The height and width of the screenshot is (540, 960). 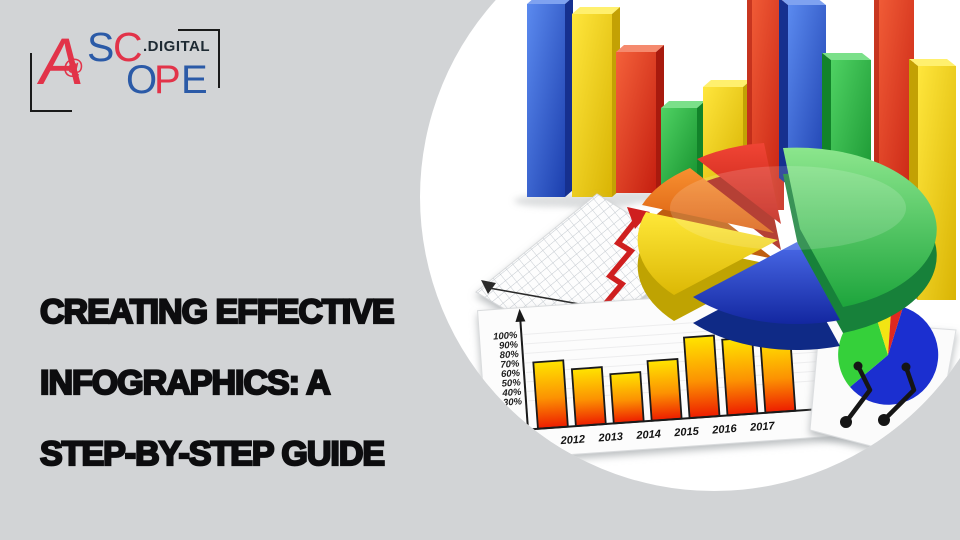 I want to click on logo-bracket-top-right, so click(x=199, y=58).